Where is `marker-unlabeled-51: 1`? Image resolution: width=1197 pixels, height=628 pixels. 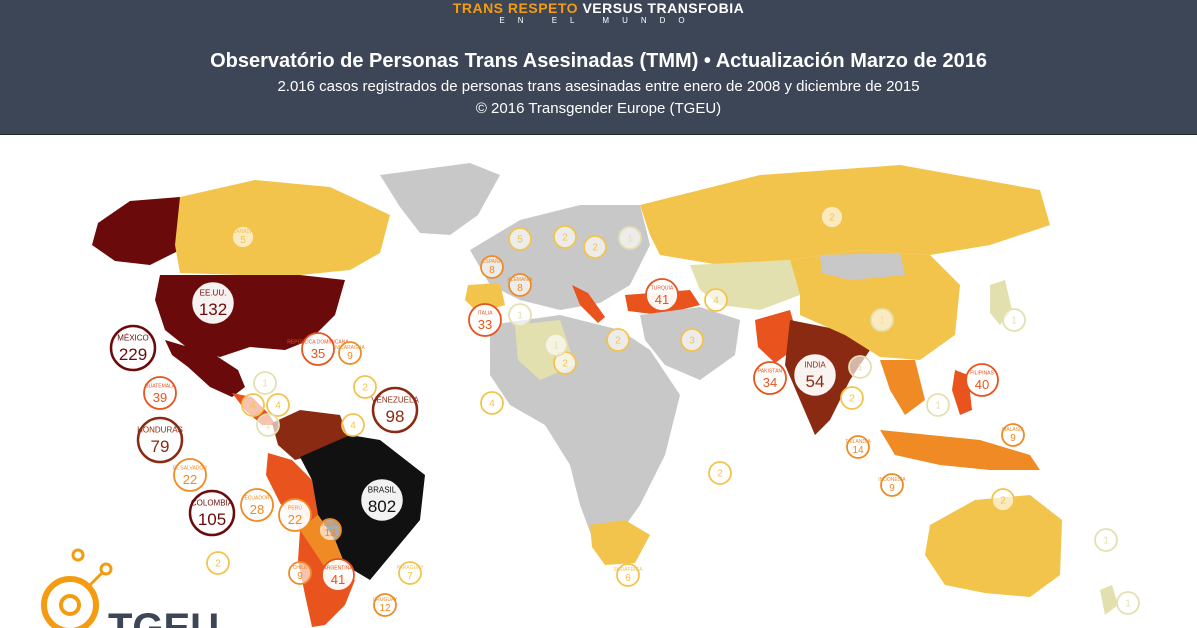 marker-unlabeled-51: 1 is located at coordinates (556, 345).